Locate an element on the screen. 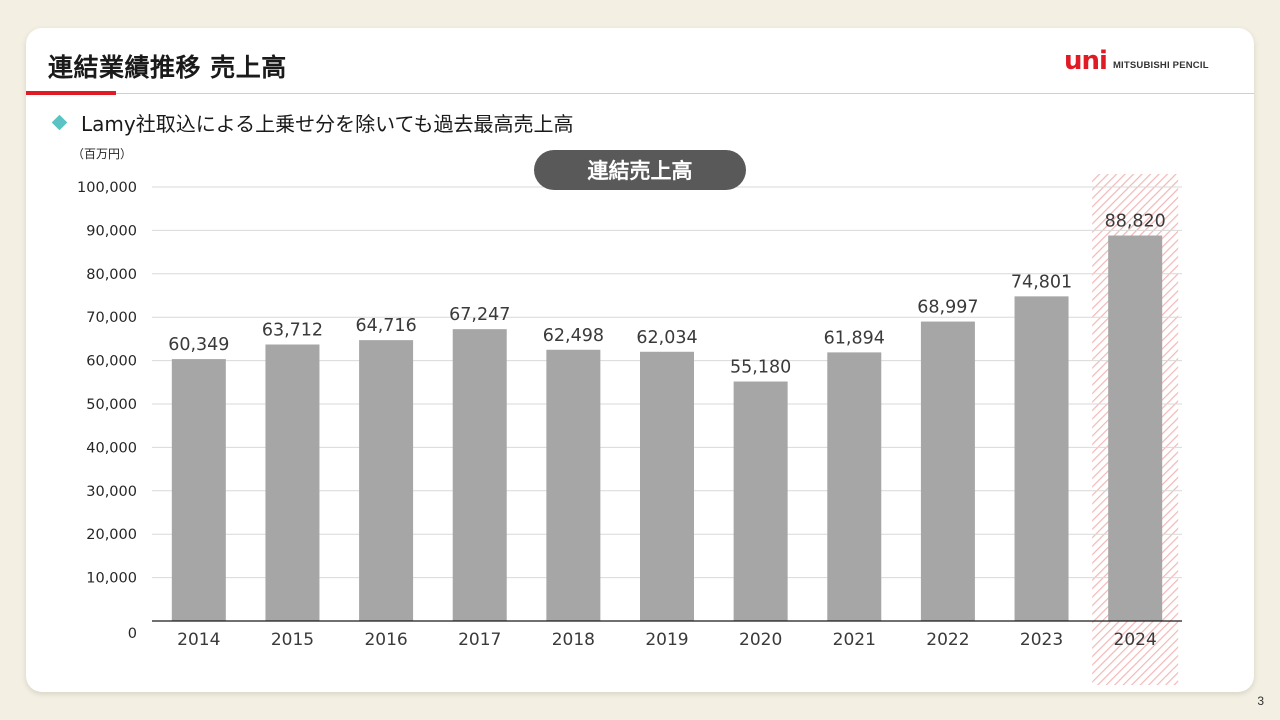 This screenshot has width=1280, height=720. company-logo: uni MITSUBISHI PENCIL is located at coordinates (1136, 61).